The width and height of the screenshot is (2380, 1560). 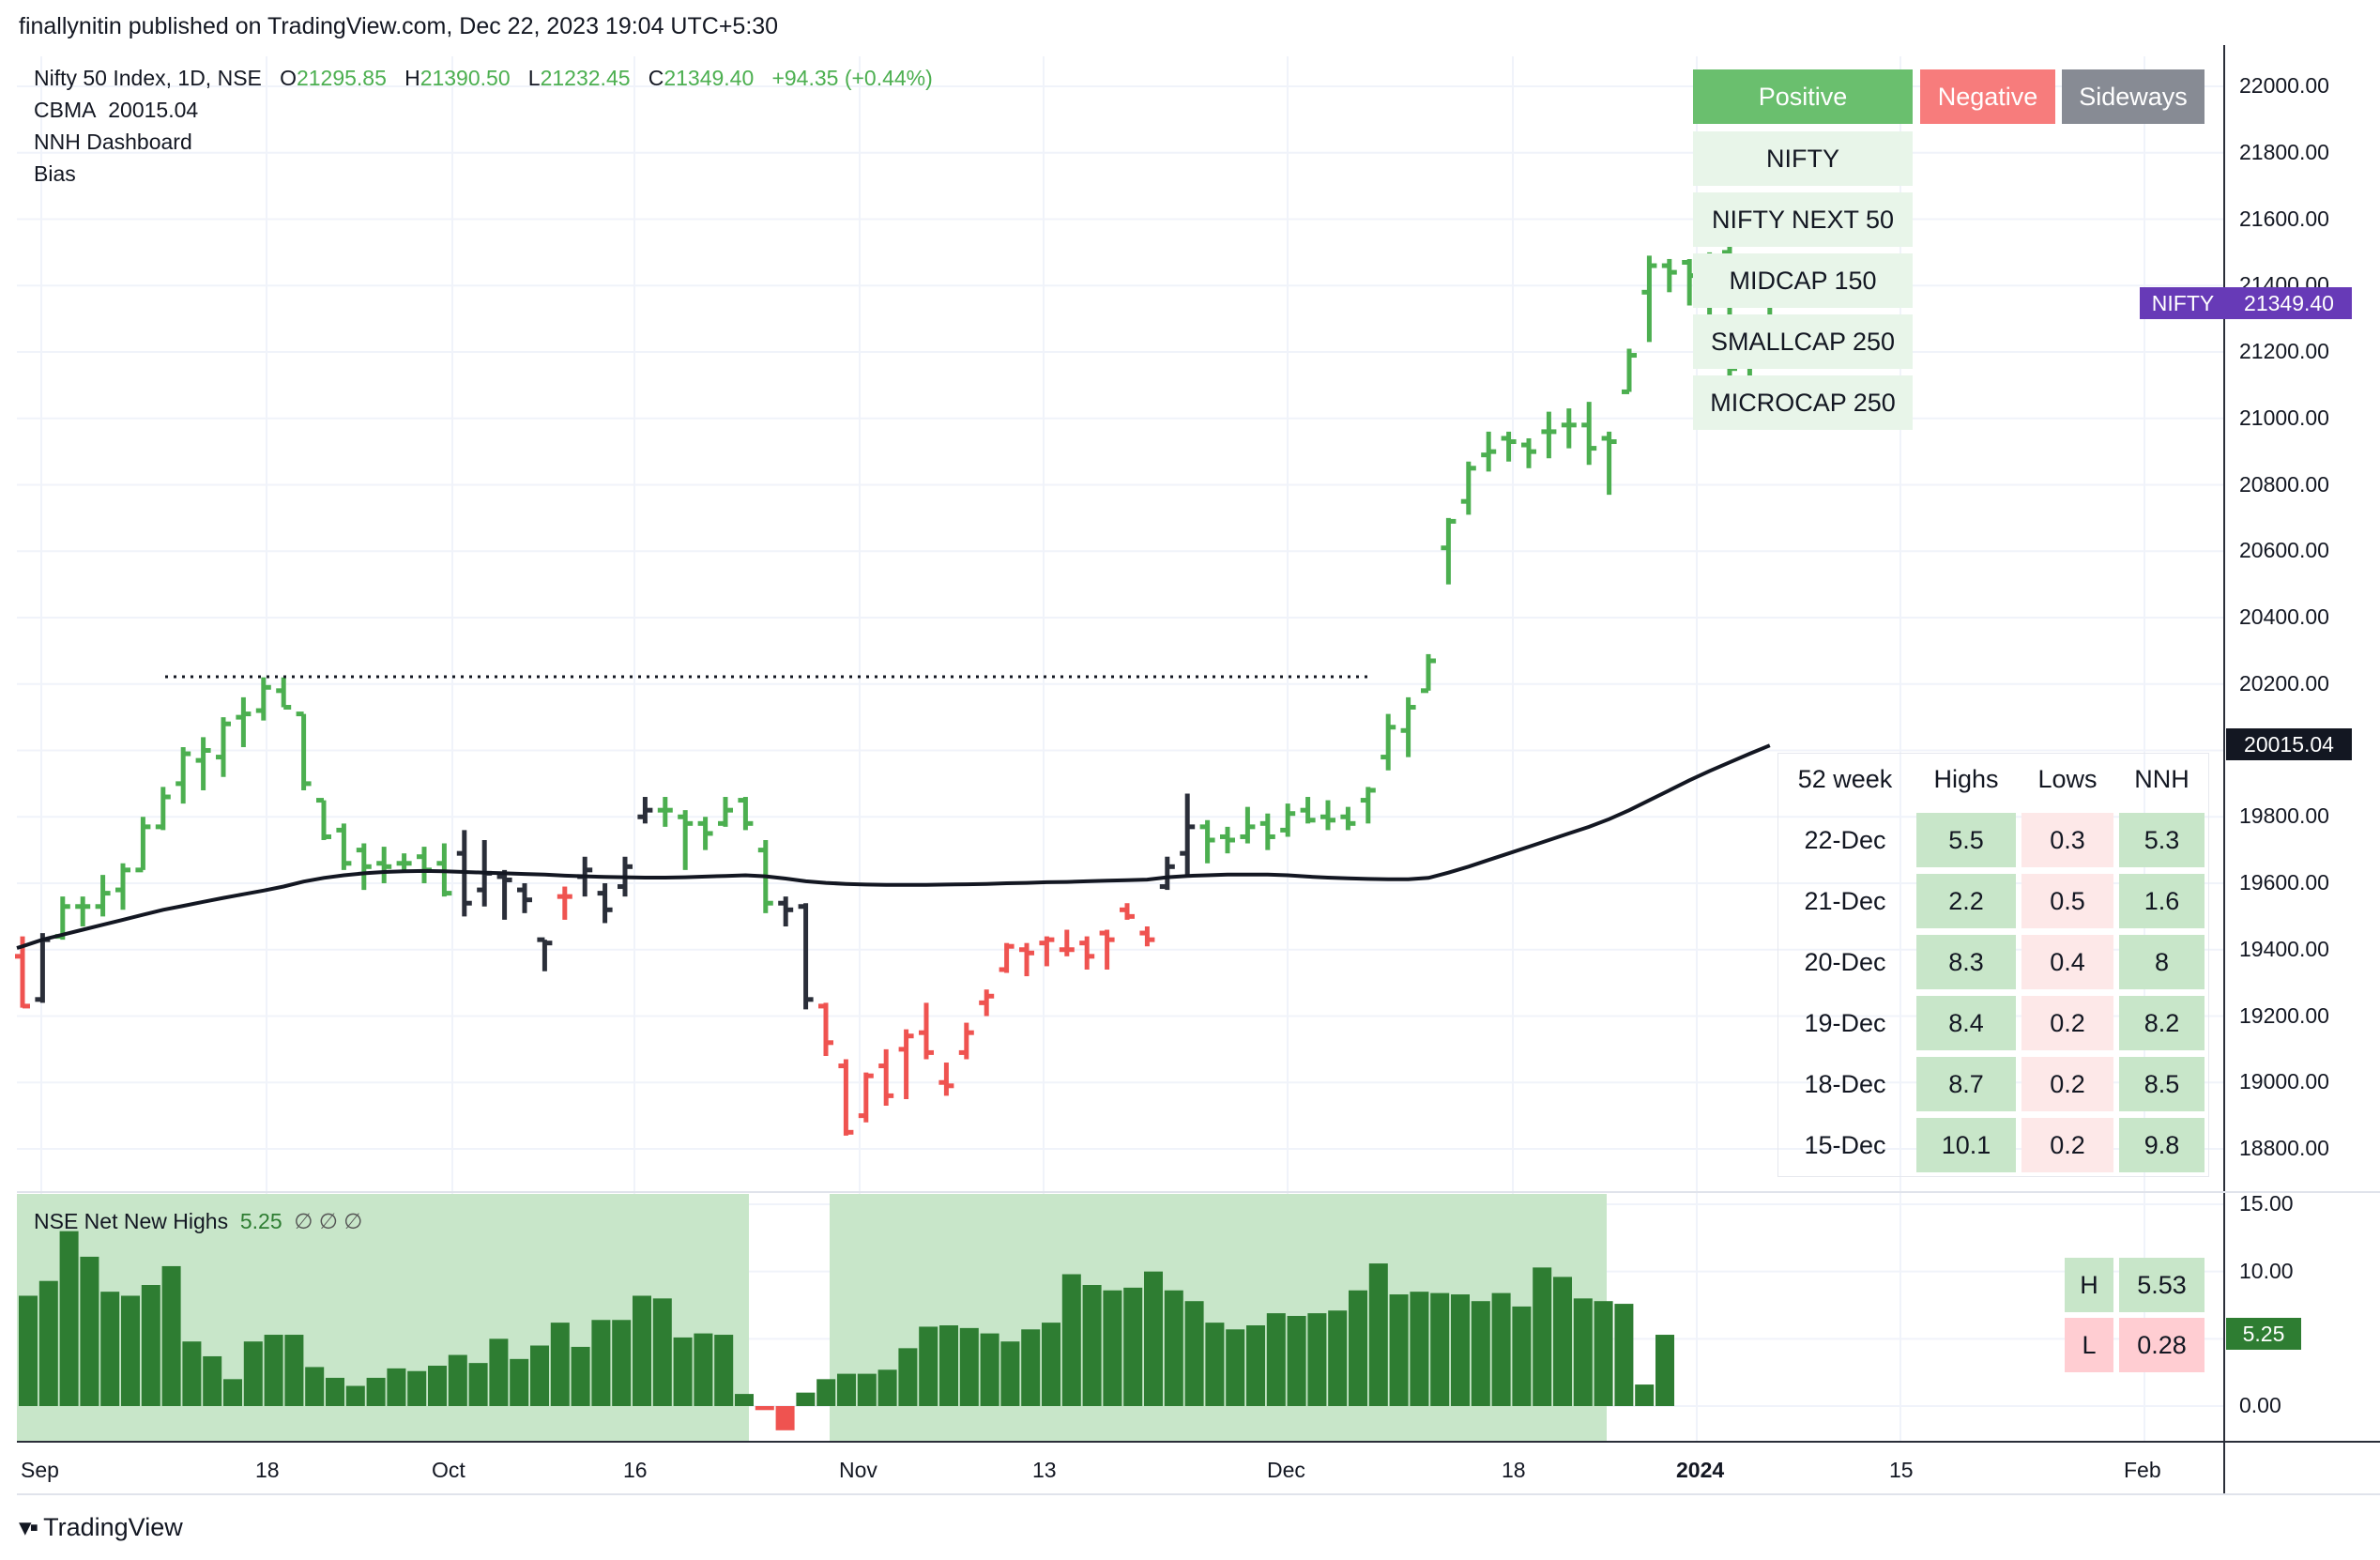 What do you see at coordinates (2089, 1285) in the screenshot?
I see `hl-h-label: H` at bounding box center [2089, 1285].